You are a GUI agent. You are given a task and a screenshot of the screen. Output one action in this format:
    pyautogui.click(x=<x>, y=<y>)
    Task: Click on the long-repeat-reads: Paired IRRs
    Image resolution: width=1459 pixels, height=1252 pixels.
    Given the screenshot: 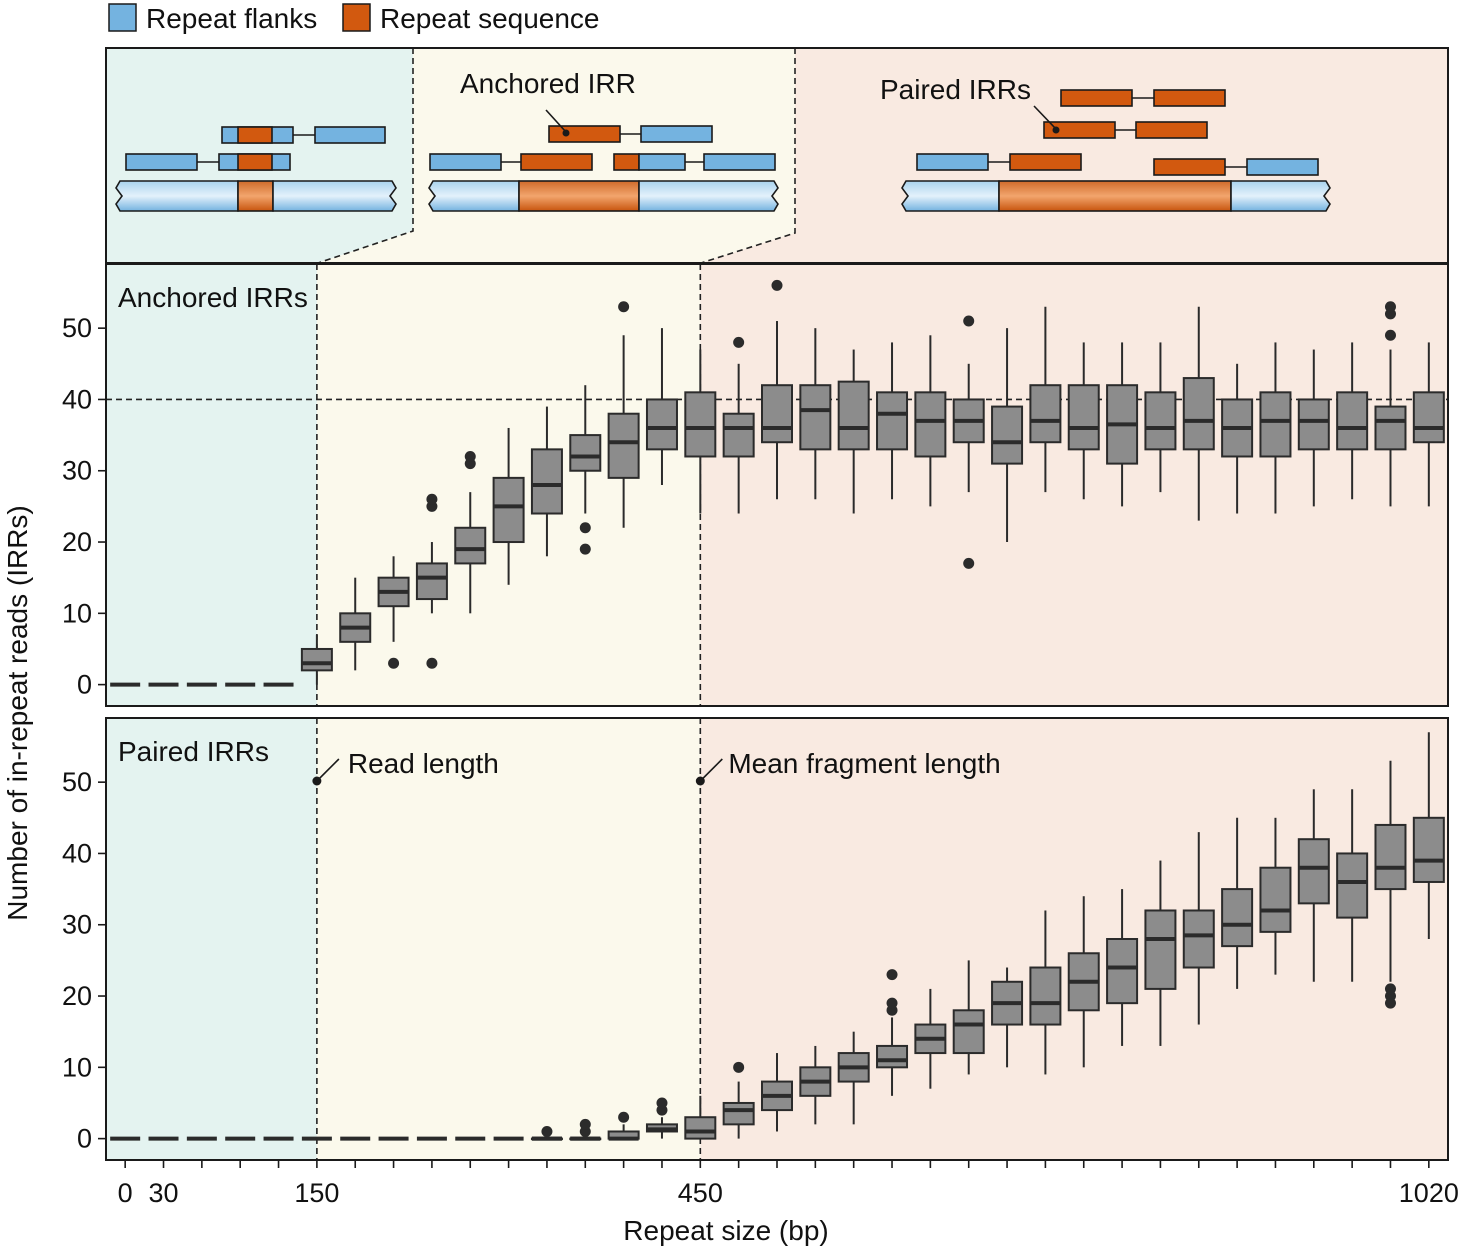 What is the action you would take?
    pyautogui.click(x=1099, y=125)
    